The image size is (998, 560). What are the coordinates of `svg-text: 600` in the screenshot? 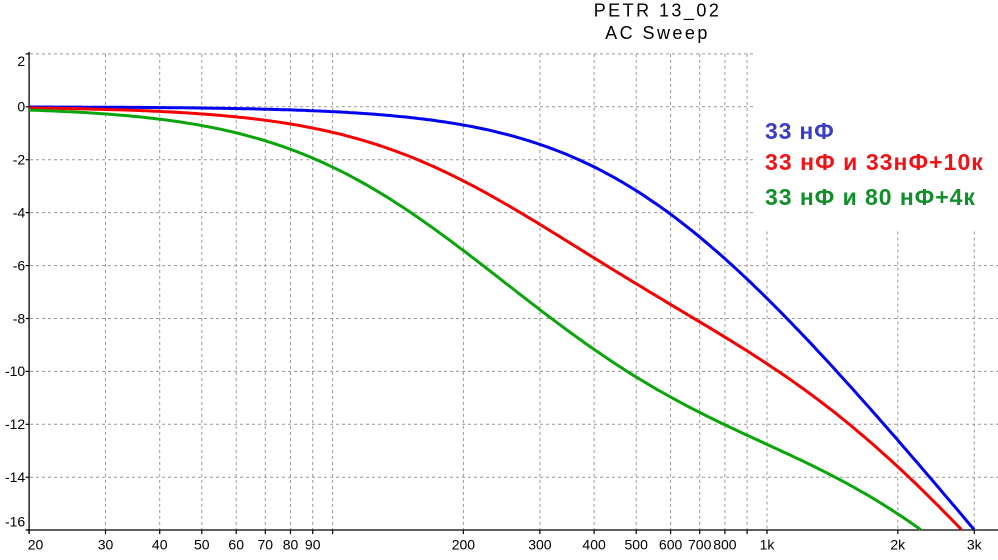 It's located at (671, 545).